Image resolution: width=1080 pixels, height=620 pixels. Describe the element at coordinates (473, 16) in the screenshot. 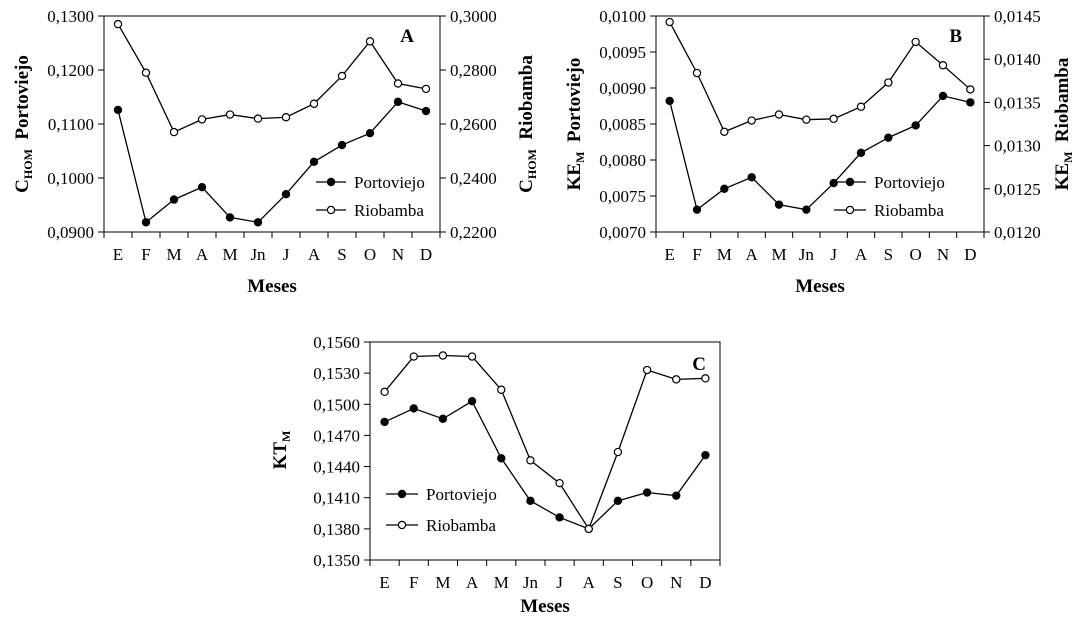

I see `y-tick-label-right-a: 0,3000` at that location.